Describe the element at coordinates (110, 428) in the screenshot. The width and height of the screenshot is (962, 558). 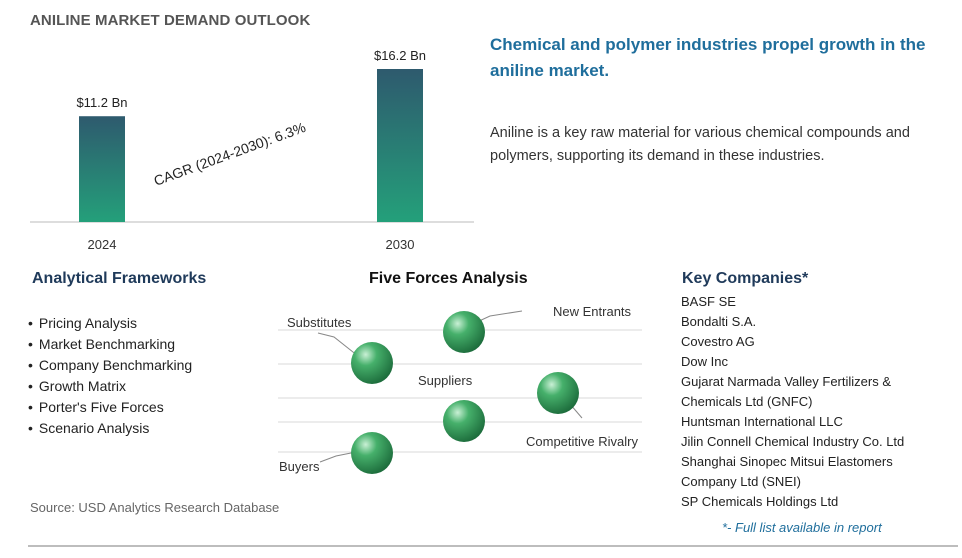
I see `list-item: Scenario Analysis` at that location.